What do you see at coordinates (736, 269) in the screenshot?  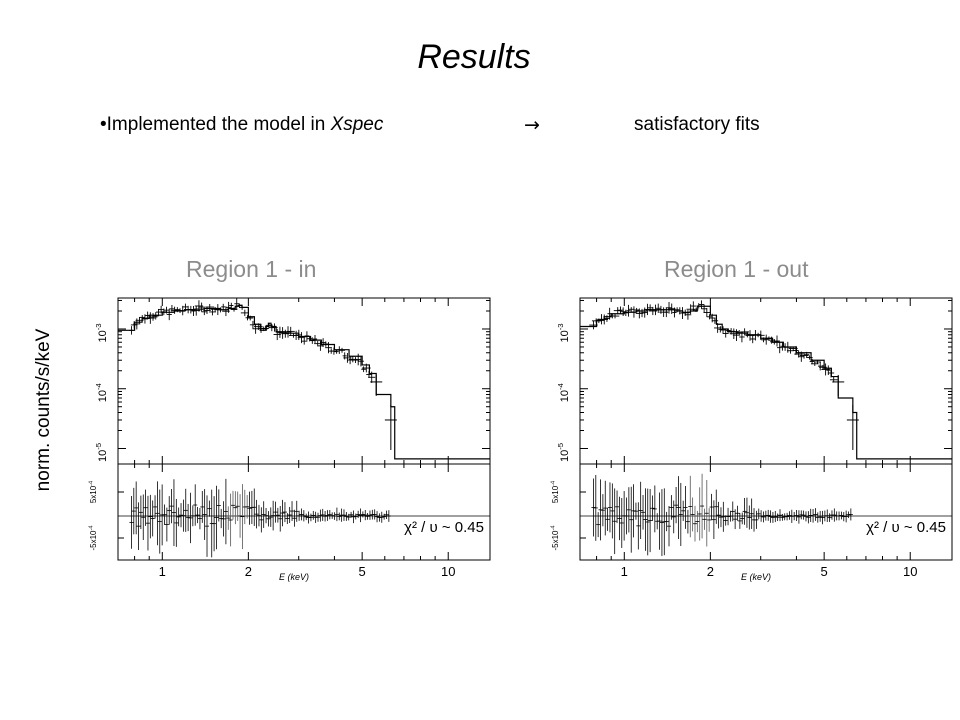 I see `chart-title-right: Region 1 - out` at bounding box center [736, 269].